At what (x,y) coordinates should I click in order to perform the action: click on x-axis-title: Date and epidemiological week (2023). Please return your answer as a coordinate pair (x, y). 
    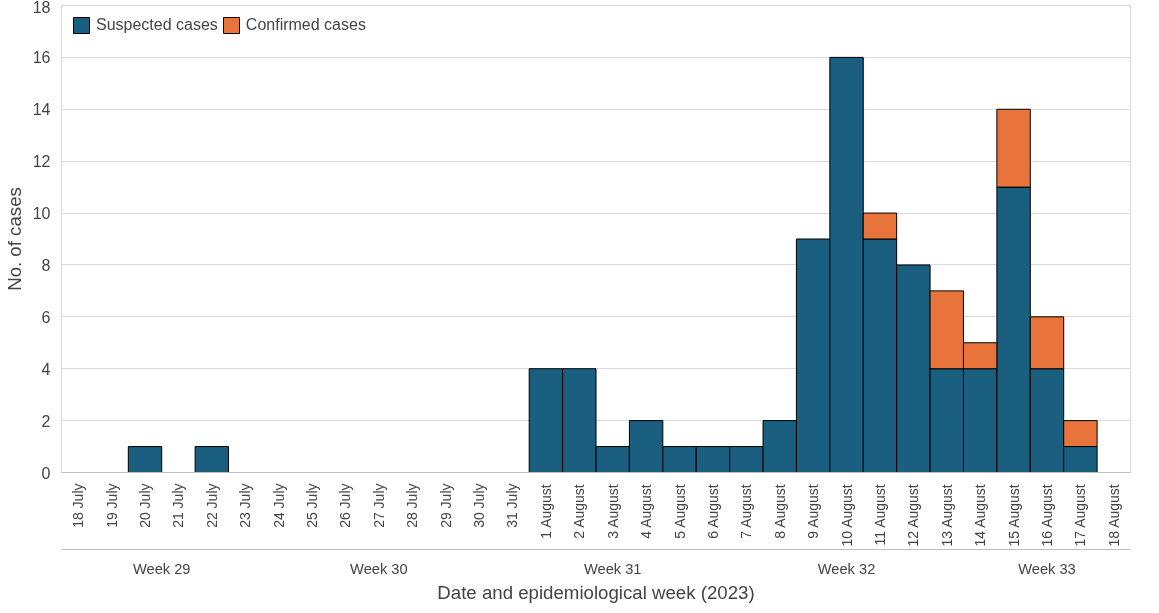
    Looking at the image, I should click on (596, 592).